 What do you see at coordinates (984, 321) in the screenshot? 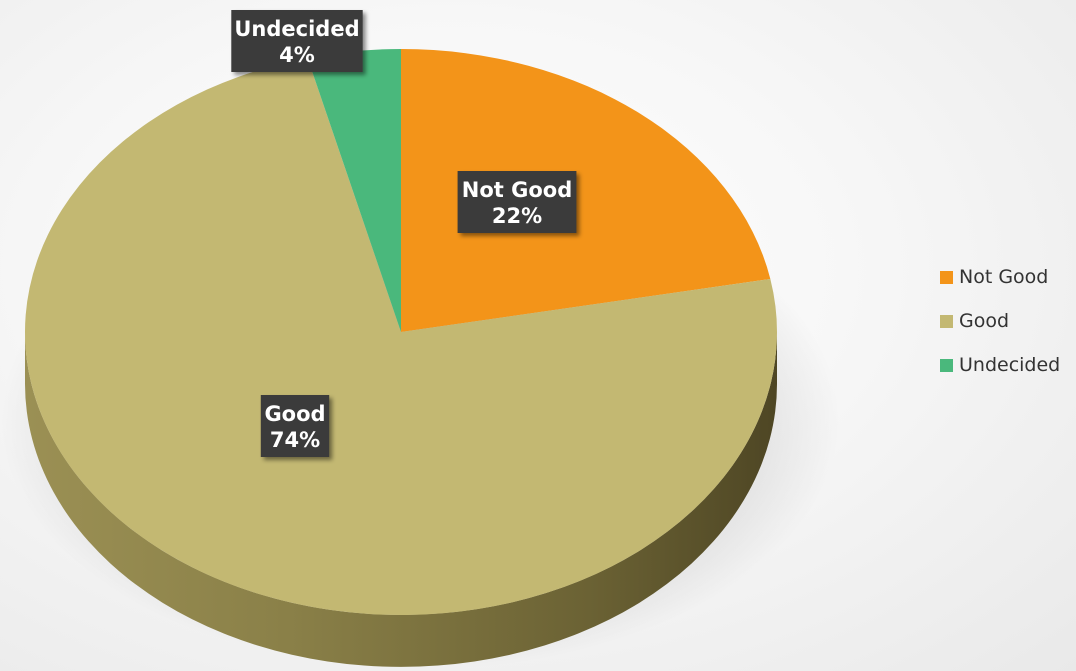
I see `legend-label: Good` at bounding box center [984, 321].